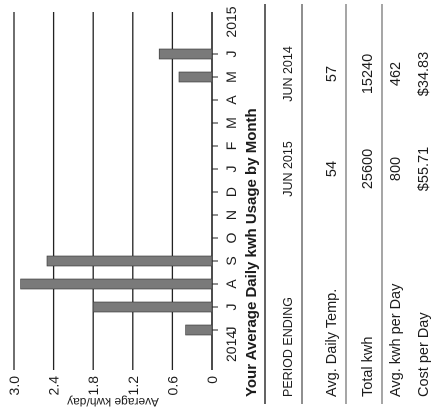  Describe the element at coordinates (396, 74) in the screenshot. I see `table-cell: 462` at that location.